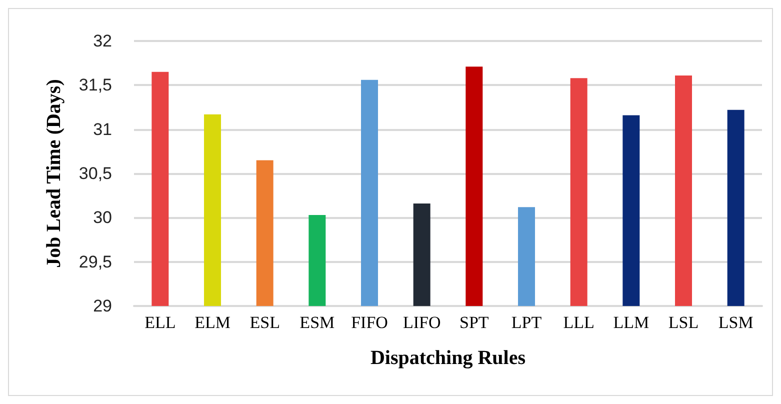  I want to click on x-tick-label: ELL, so click(160, 322).